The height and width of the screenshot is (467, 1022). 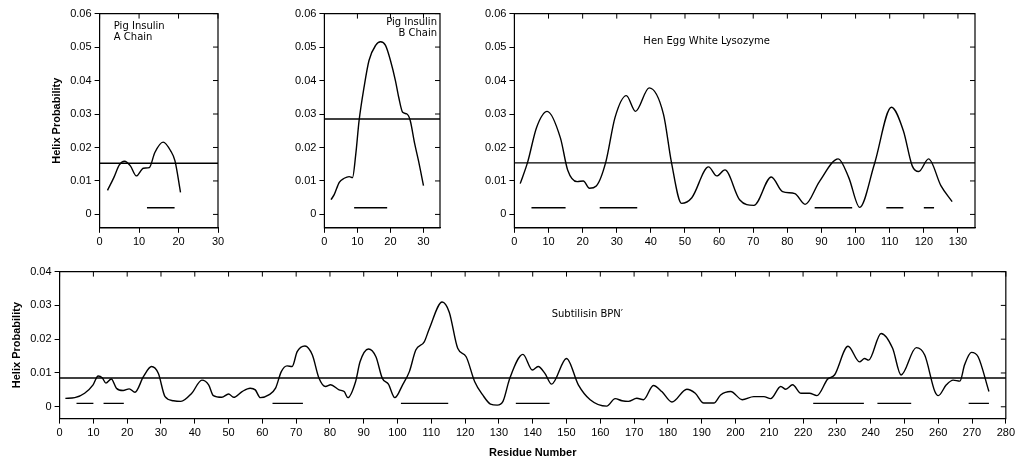 I want to click on text: Hen Egg White Lysozyme, so click(x=707, y=41).